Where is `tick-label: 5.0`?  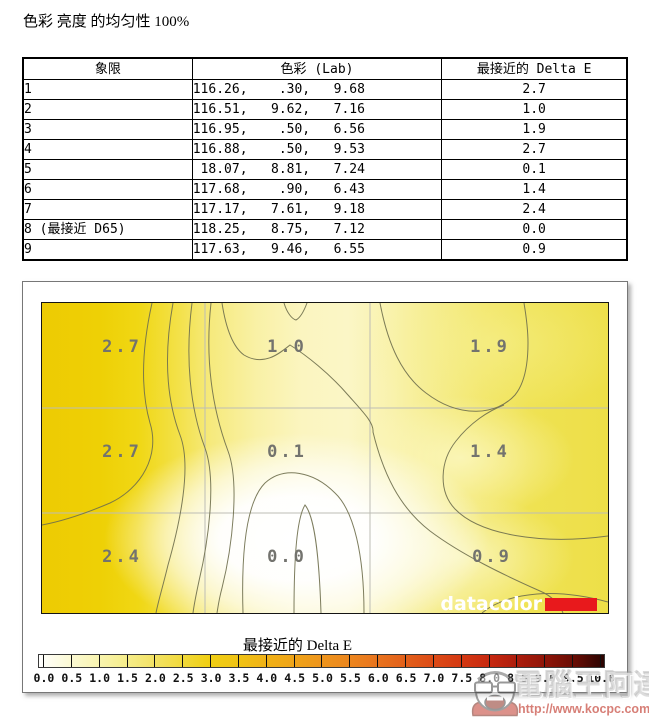 tick-label: 5.0 is located at coordinates (322, 678).